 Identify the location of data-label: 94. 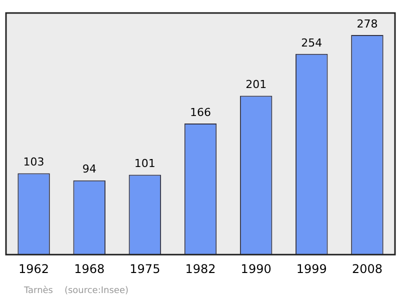
(89, 169).